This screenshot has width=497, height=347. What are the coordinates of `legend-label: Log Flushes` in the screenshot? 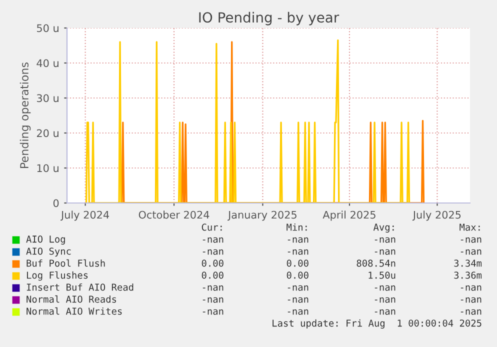 It's located at (57, 276).